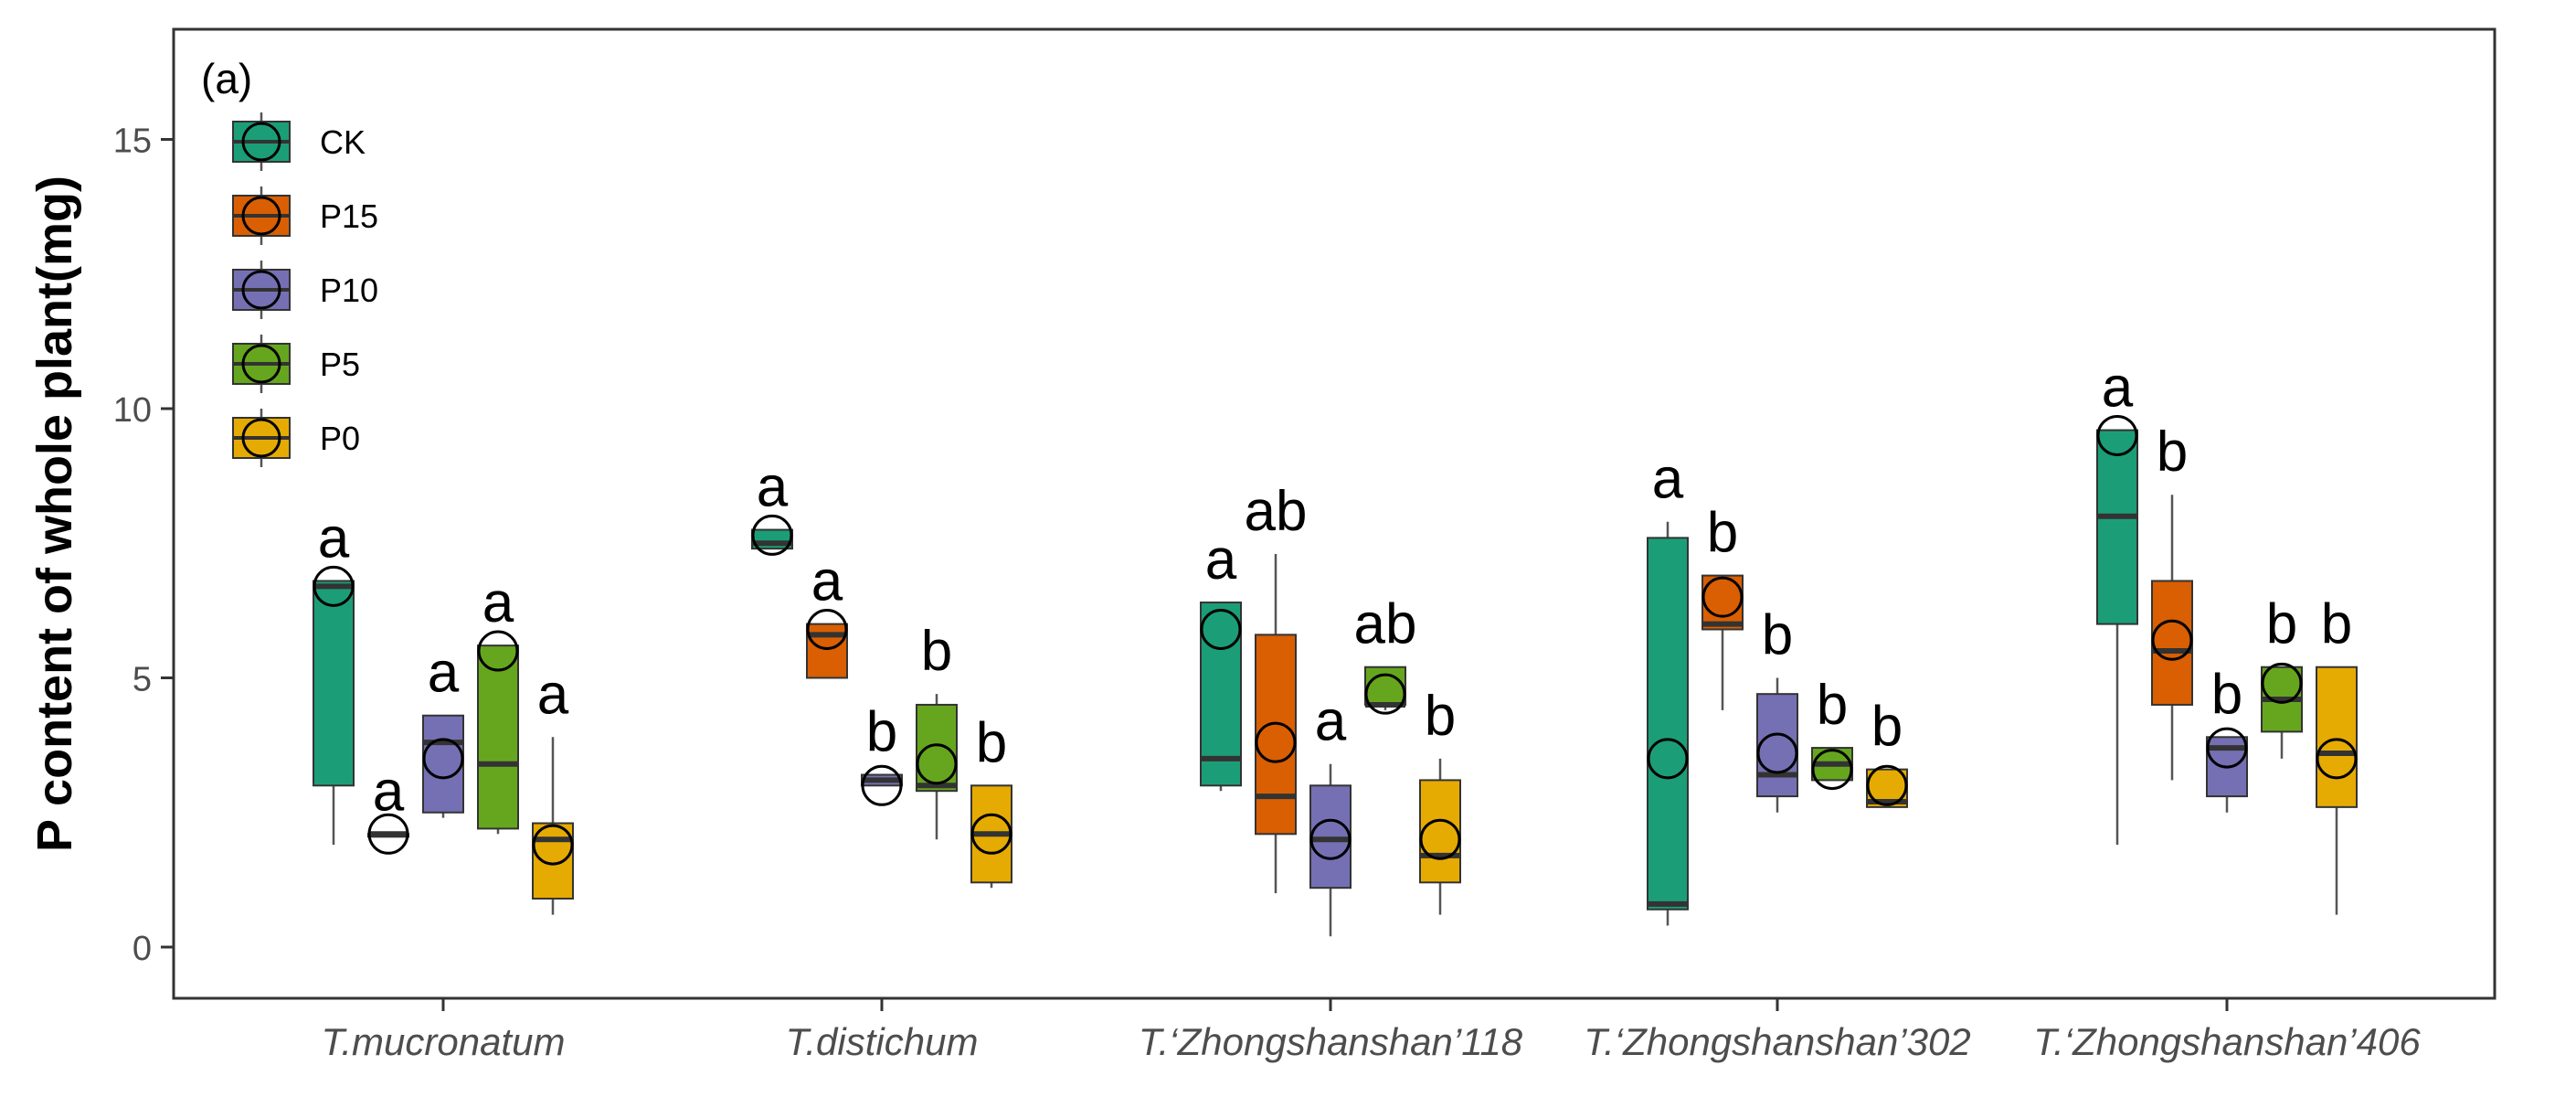 The width and height of the screenshot is (2576, 1097). What do you see at coordinates (296, 438) in the screenshot?
I see `legend-item-p0: P0` at bounding box center [296, 438].